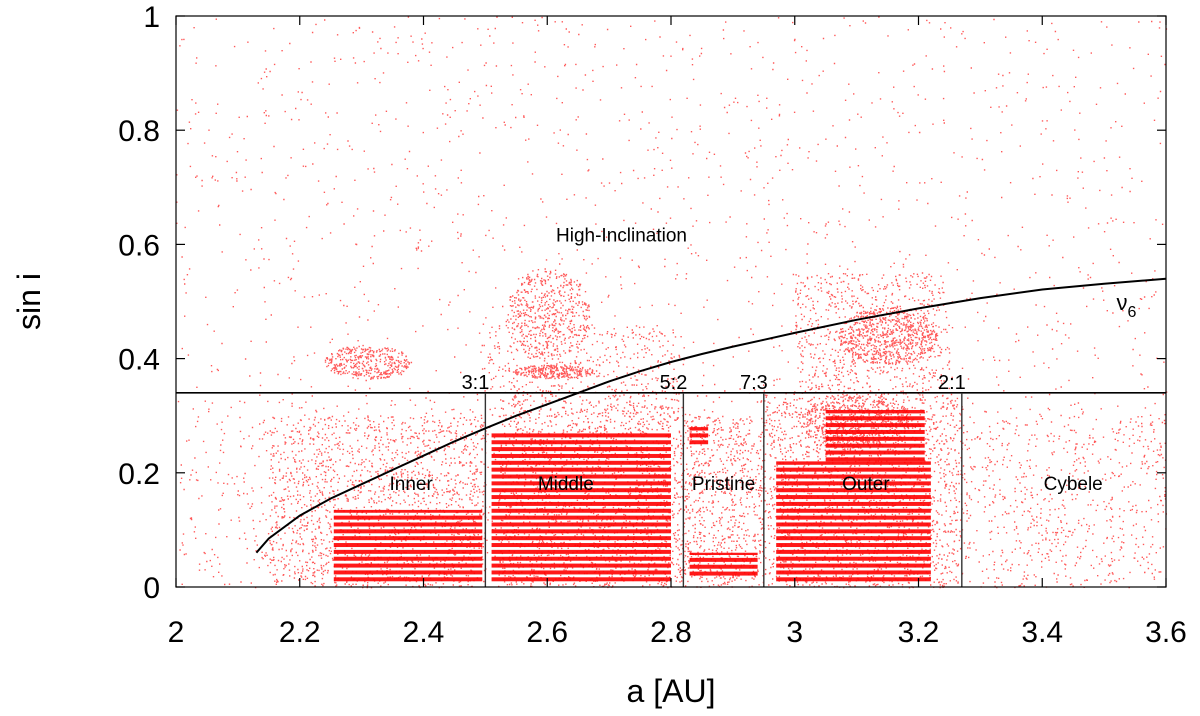 Image resolution: width=1200 pixels, height=716 pixels. Describe the element at coordinates (952, 383) in the screenshot. I see `resonance-label-2-1: 2:1` at that location.